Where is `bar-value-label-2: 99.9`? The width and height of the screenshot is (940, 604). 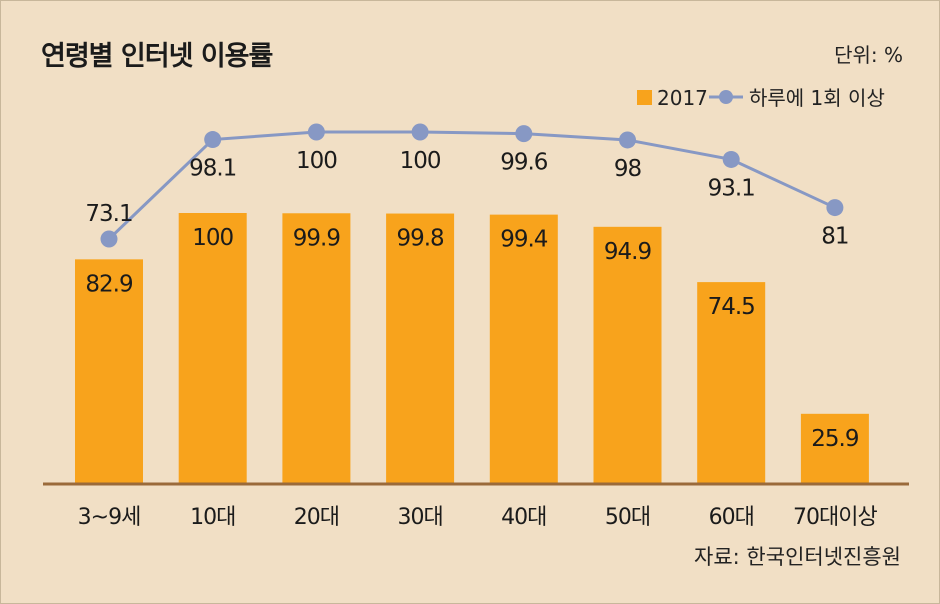 bar-value-label-2: 99.9 is located at coordinates (317, 238).